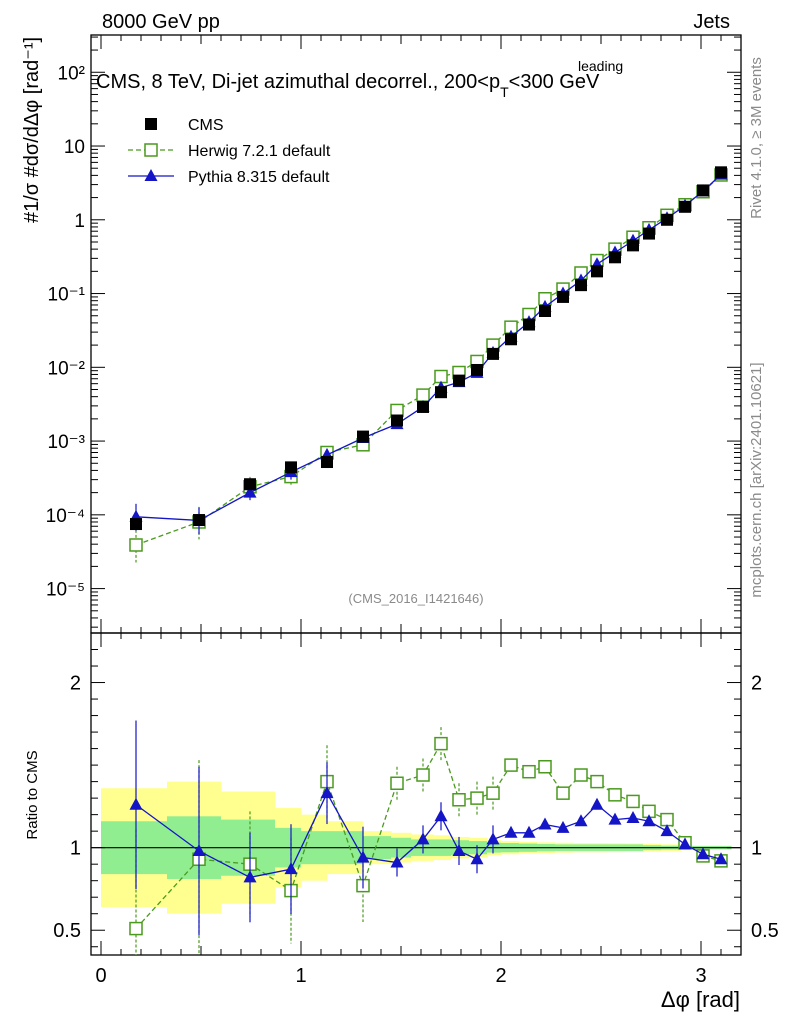  I want to click on y-tick-label: 1, so click(79, 221).